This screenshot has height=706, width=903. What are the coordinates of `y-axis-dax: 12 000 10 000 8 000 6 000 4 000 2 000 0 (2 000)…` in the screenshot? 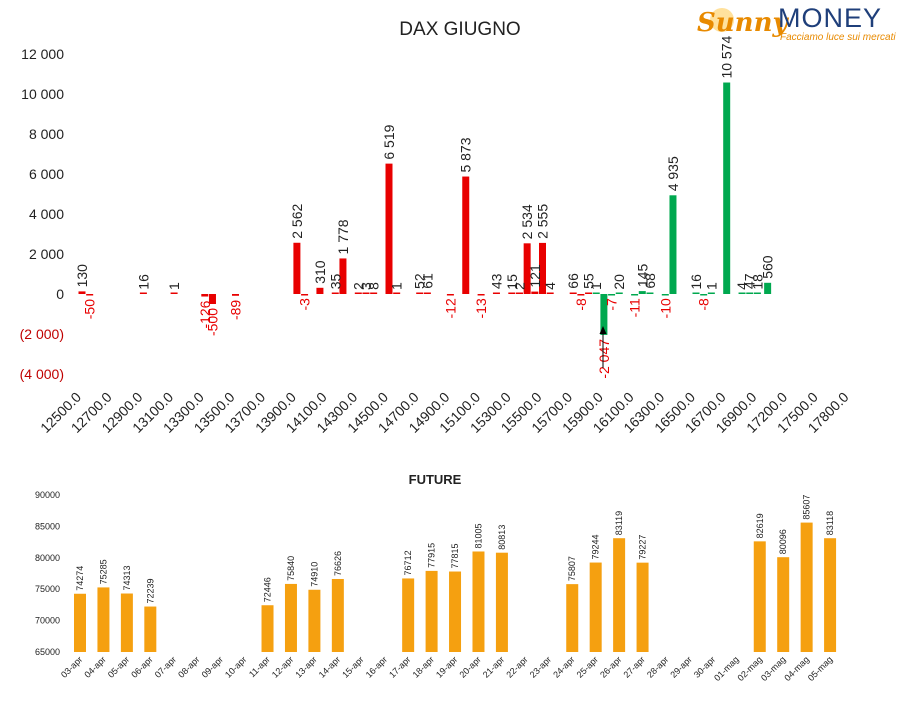 It's located at (42, 214).